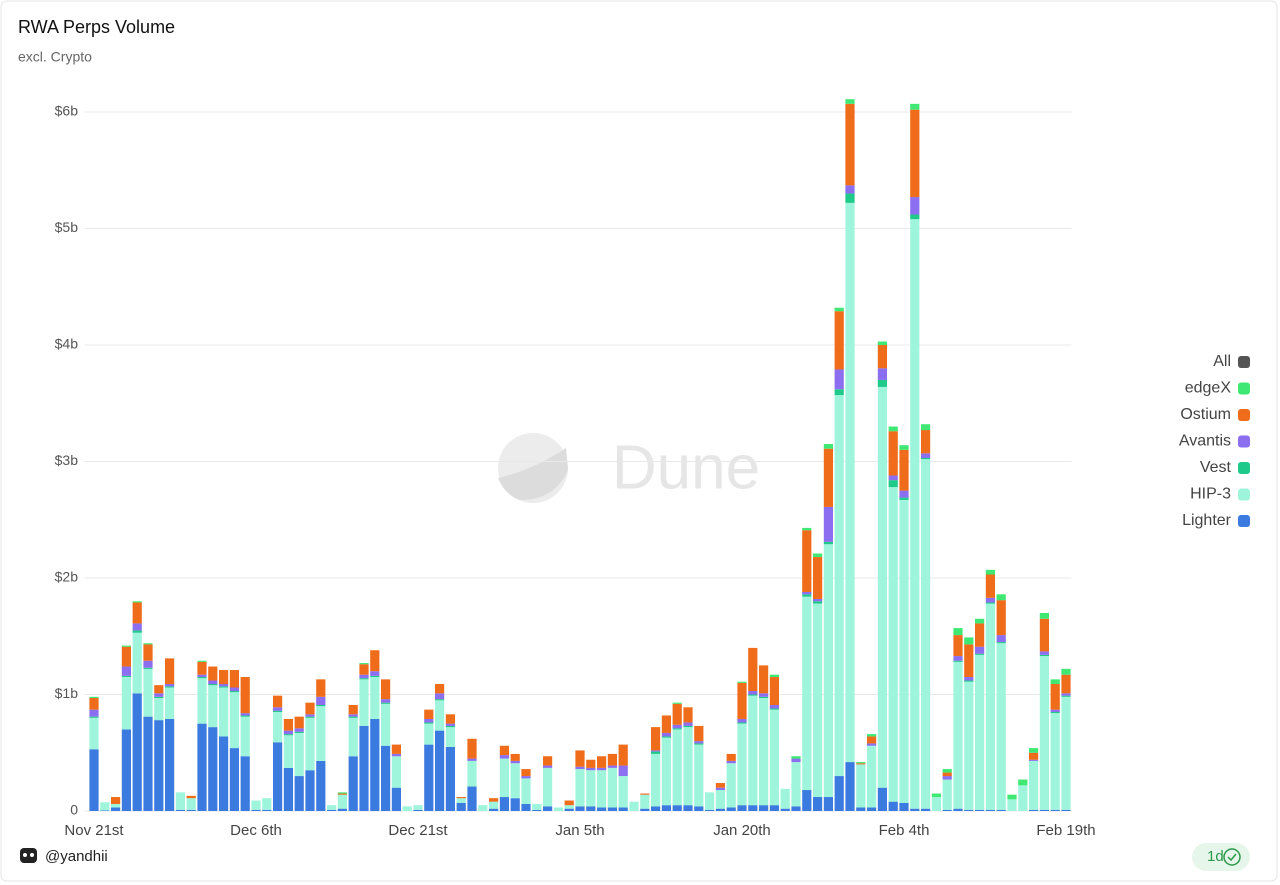 The image size is (1280, 885). What do you see at coordinates (579, 830) in the screenshot?
I see `x-tick-label: Jan 5th` at bounding box center [579, 830].